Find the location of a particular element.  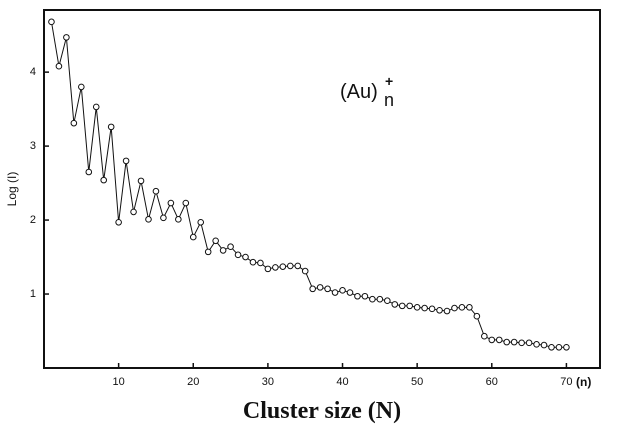

x-tick-label: 70 is located at coordinates (566, 382).